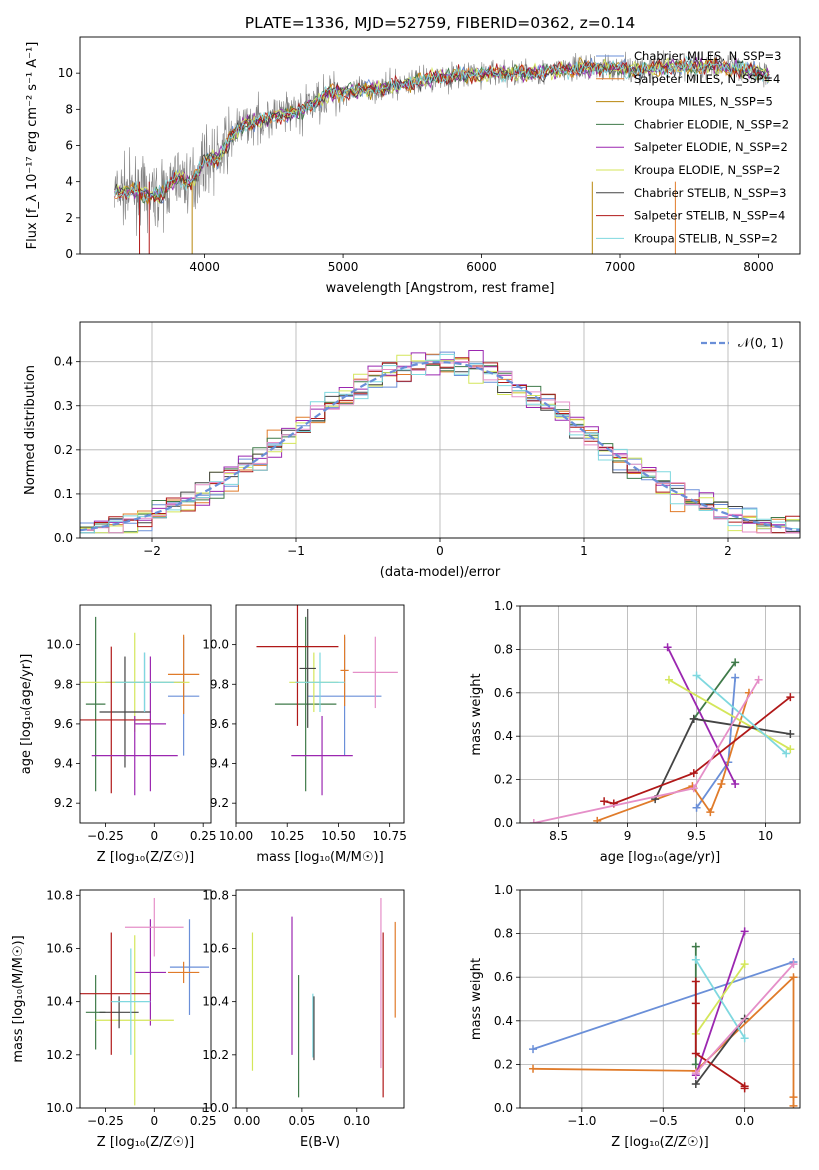 This screenshot has height=1170, width=819. I want to click on legend-label: Salpeter MILES, N_SSP=4, so click(707, 79).